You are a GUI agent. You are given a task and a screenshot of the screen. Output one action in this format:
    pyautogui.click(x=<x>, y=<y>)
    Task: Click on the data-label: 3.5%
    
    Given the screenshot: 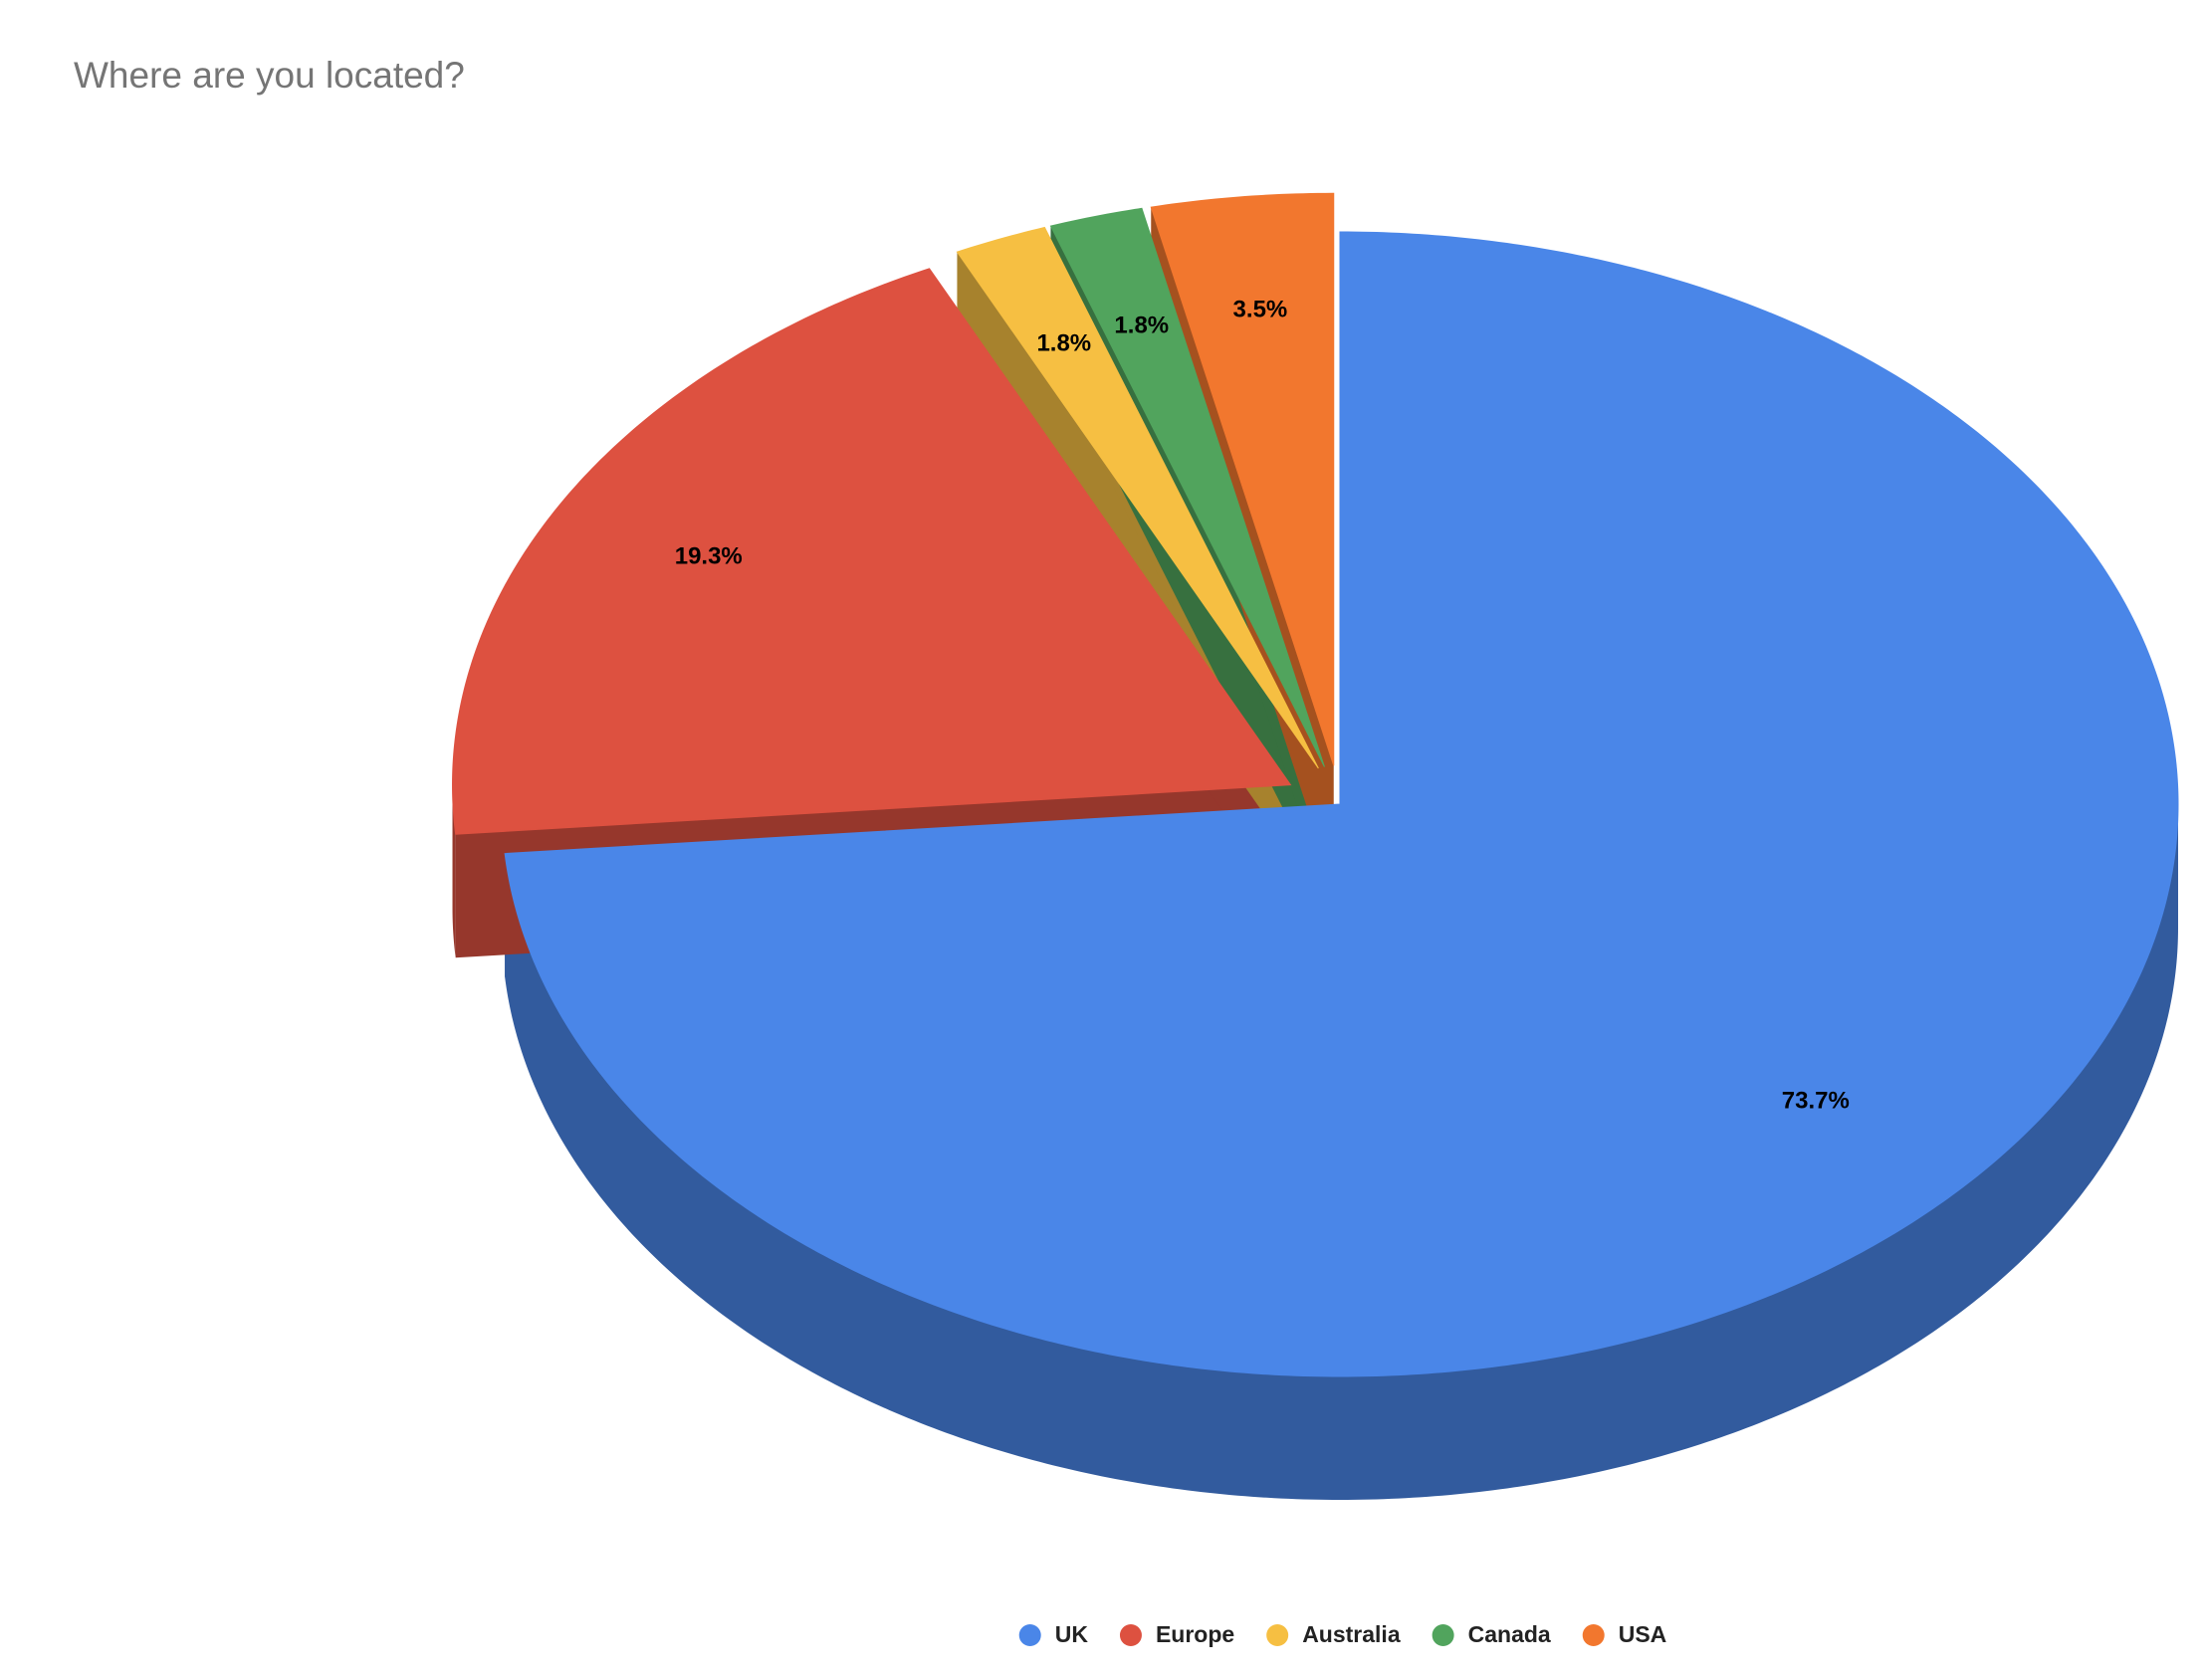 What is the action you would take?
    pyautogui.click(x=1260, y=309)
    